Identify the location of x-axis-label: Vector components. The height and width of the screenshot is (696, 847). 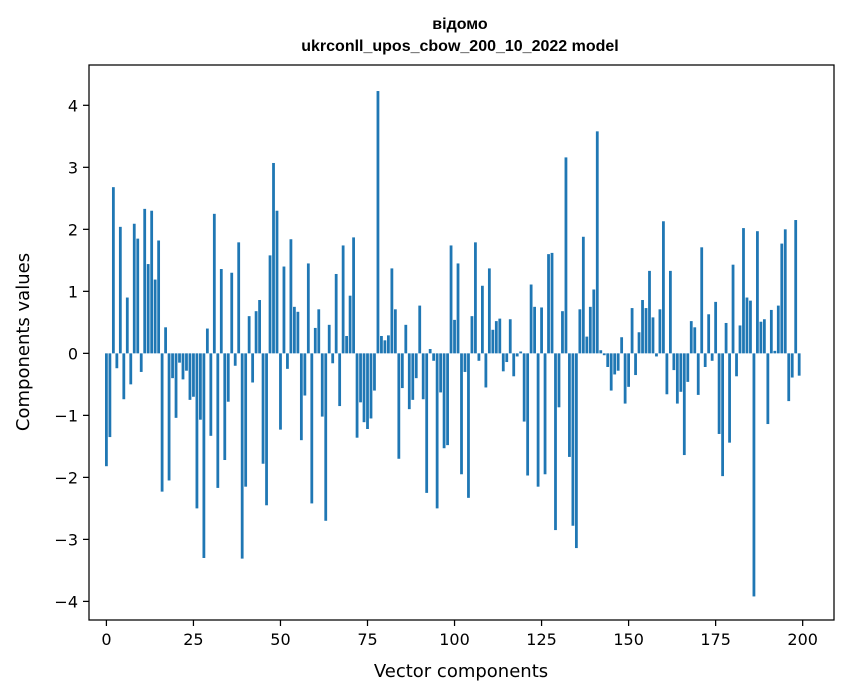
(461, 671).